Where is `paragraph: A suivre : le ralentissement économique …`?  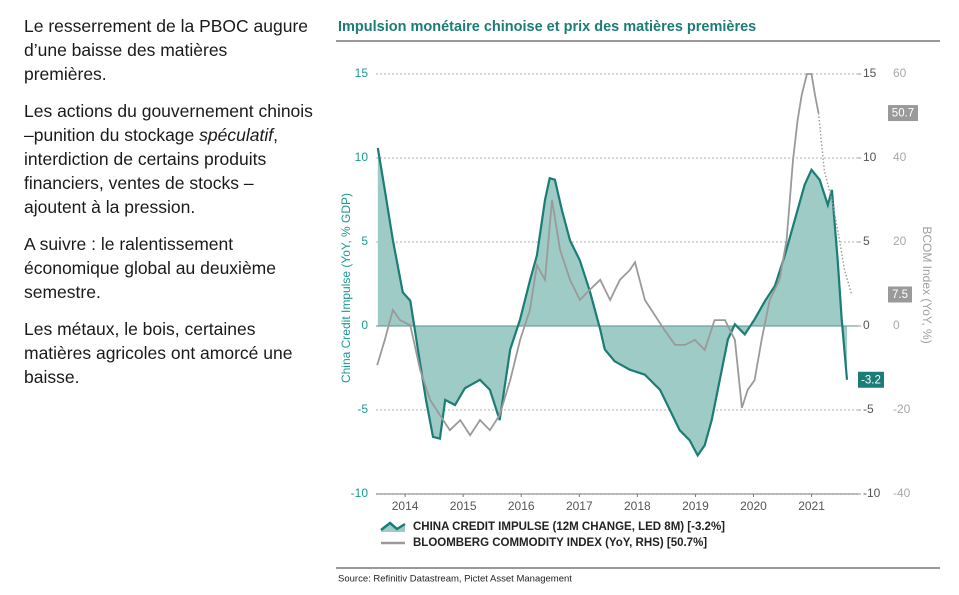 paragraph: A suivre : le ralentissement économique … is located at coordinates (150, 268).